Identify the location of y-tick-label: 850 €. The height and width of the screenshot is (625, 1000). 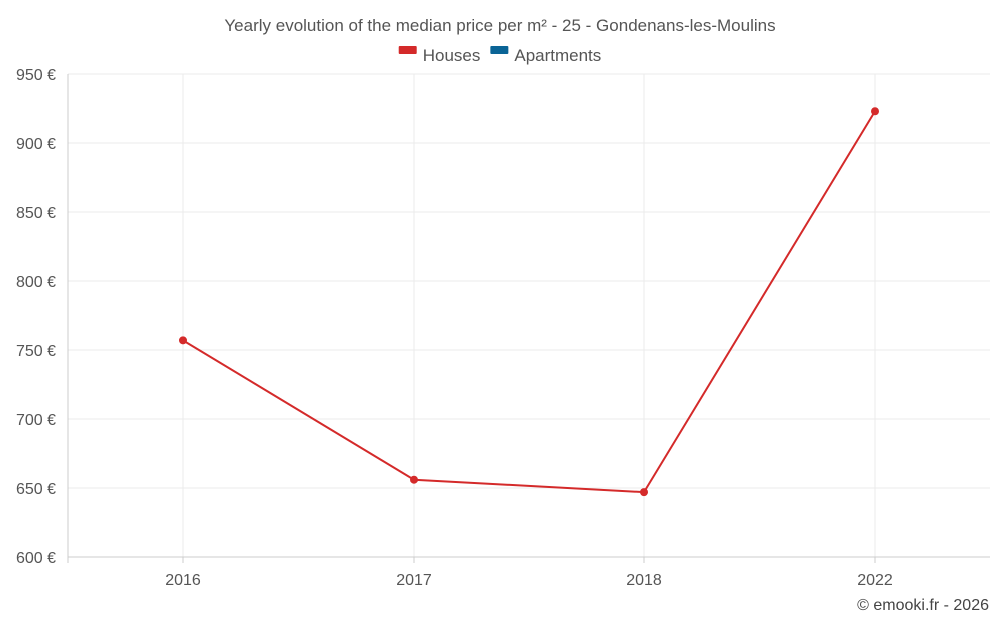
(36, 213).